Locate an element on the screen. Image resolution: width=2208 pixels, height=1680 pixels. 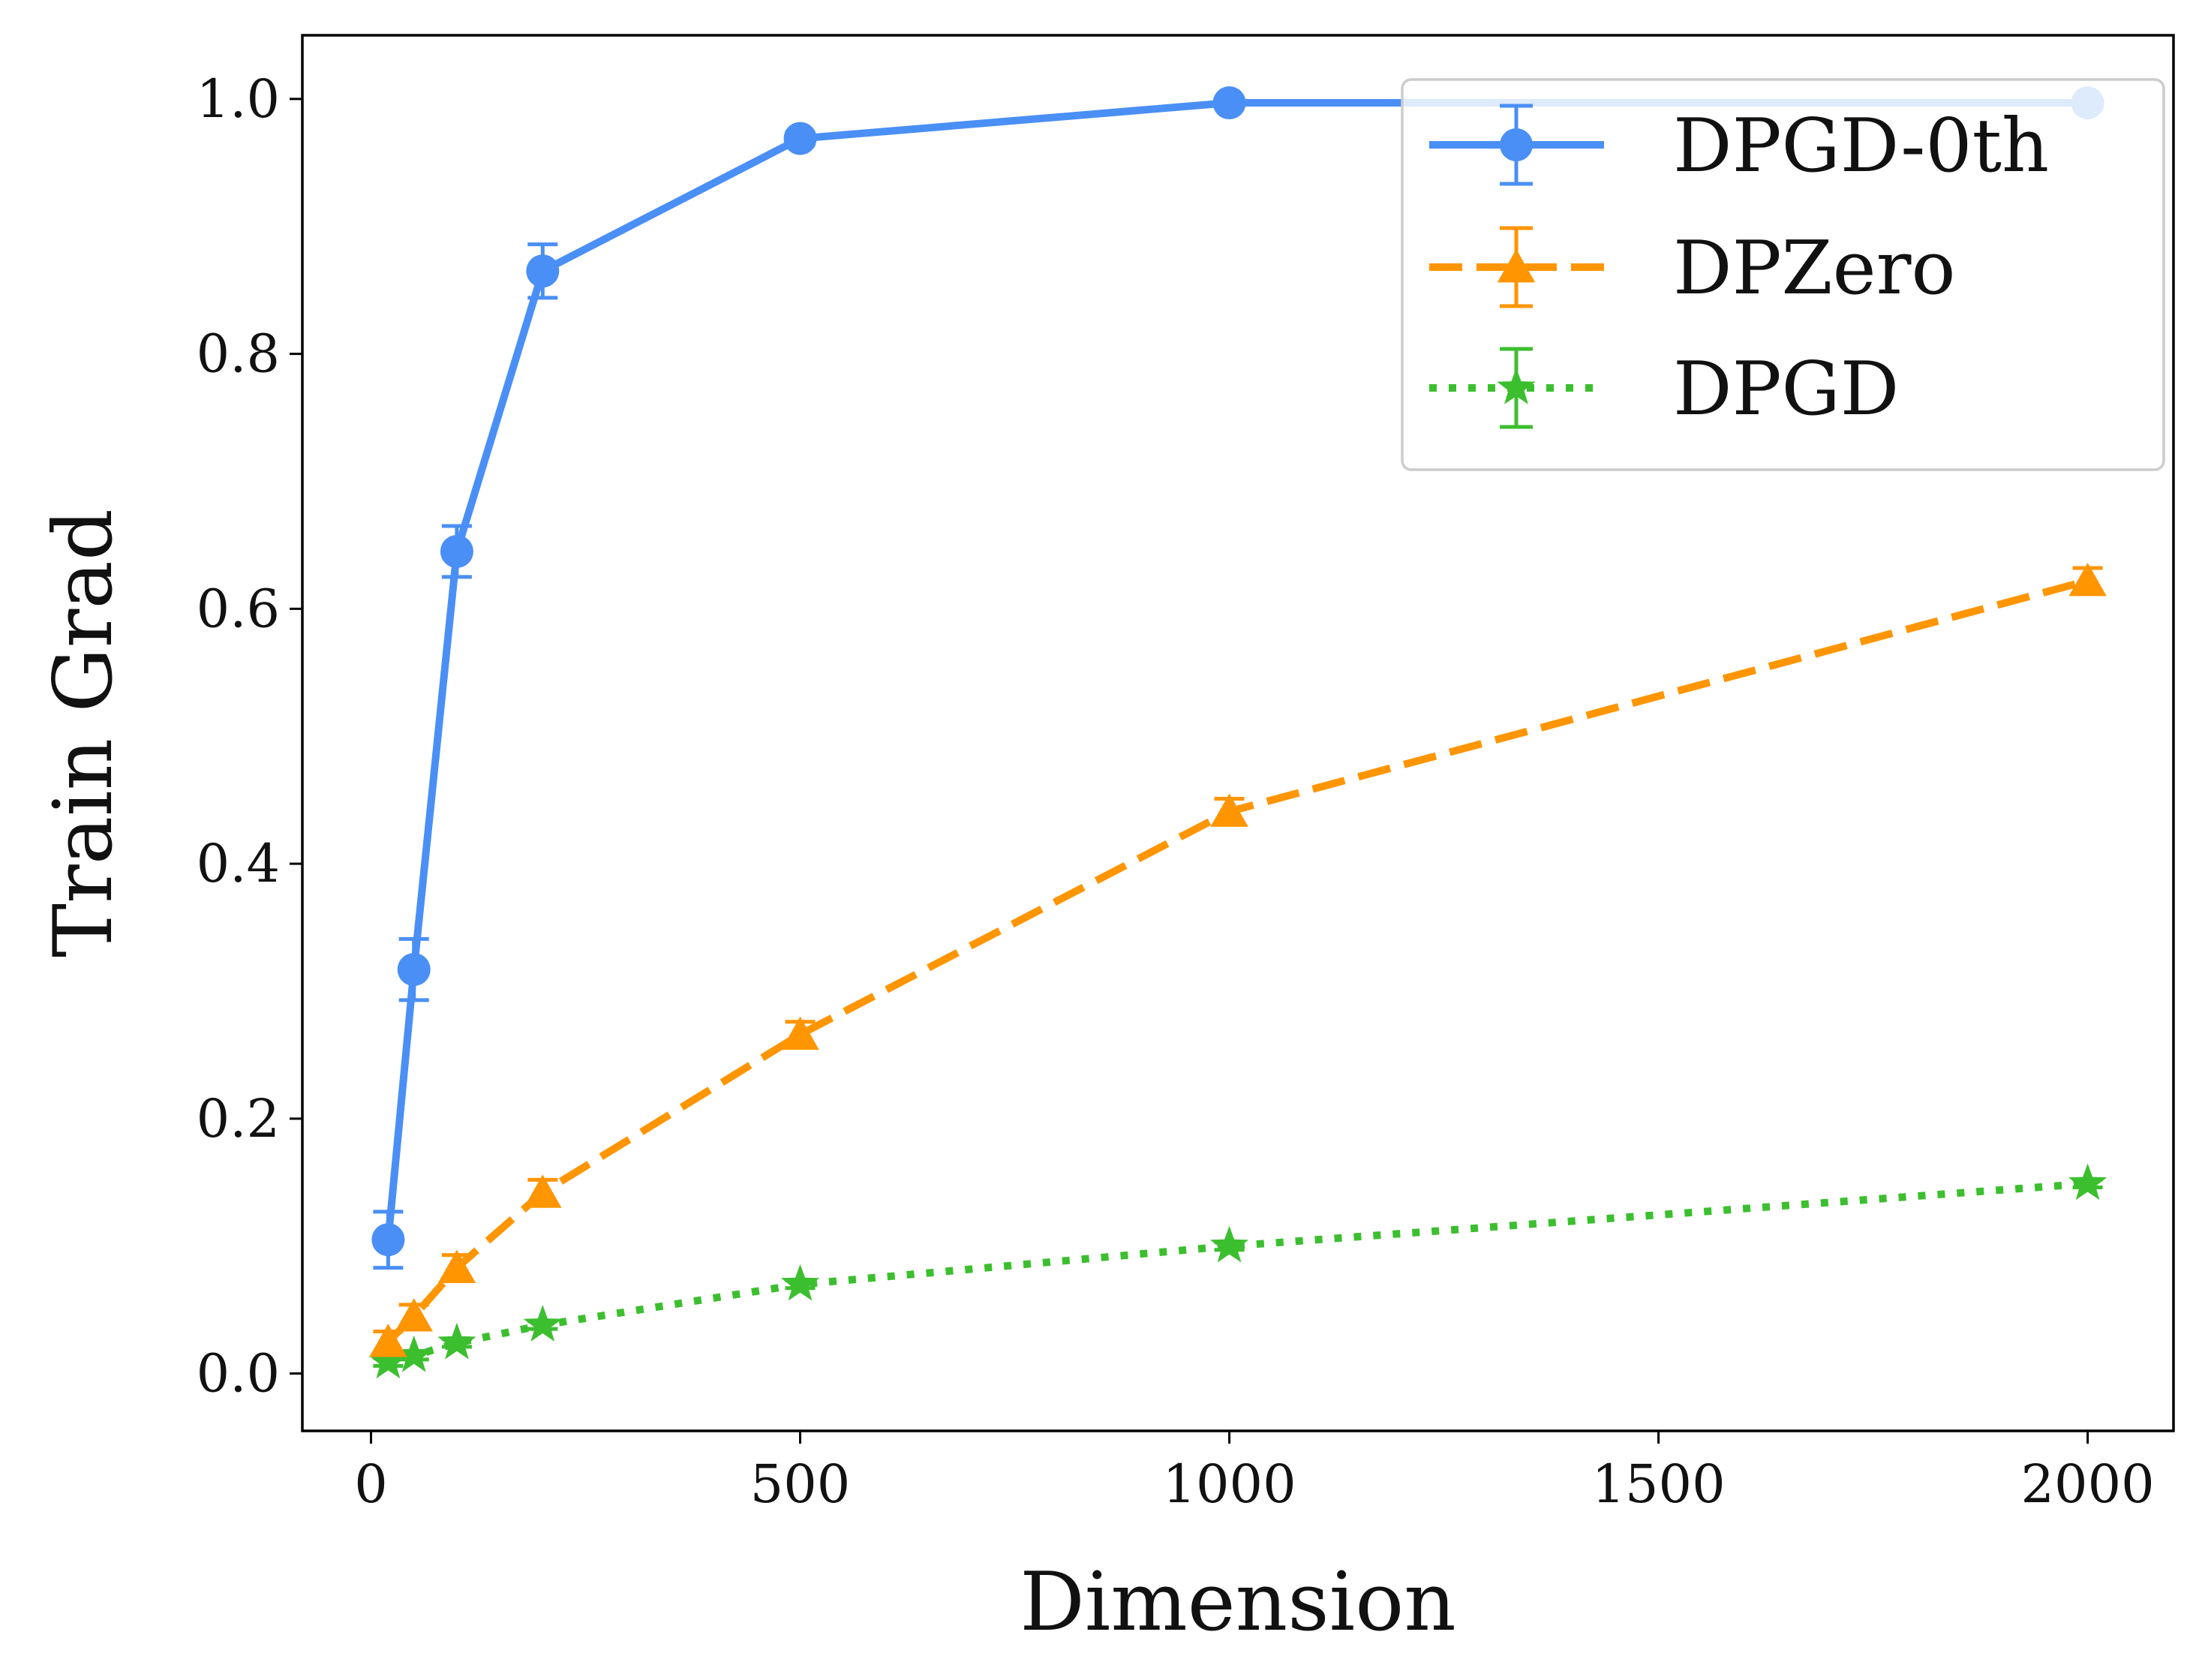
legend: DPGD-0th DPZero DPGD is located at coordinates (1783, 274).